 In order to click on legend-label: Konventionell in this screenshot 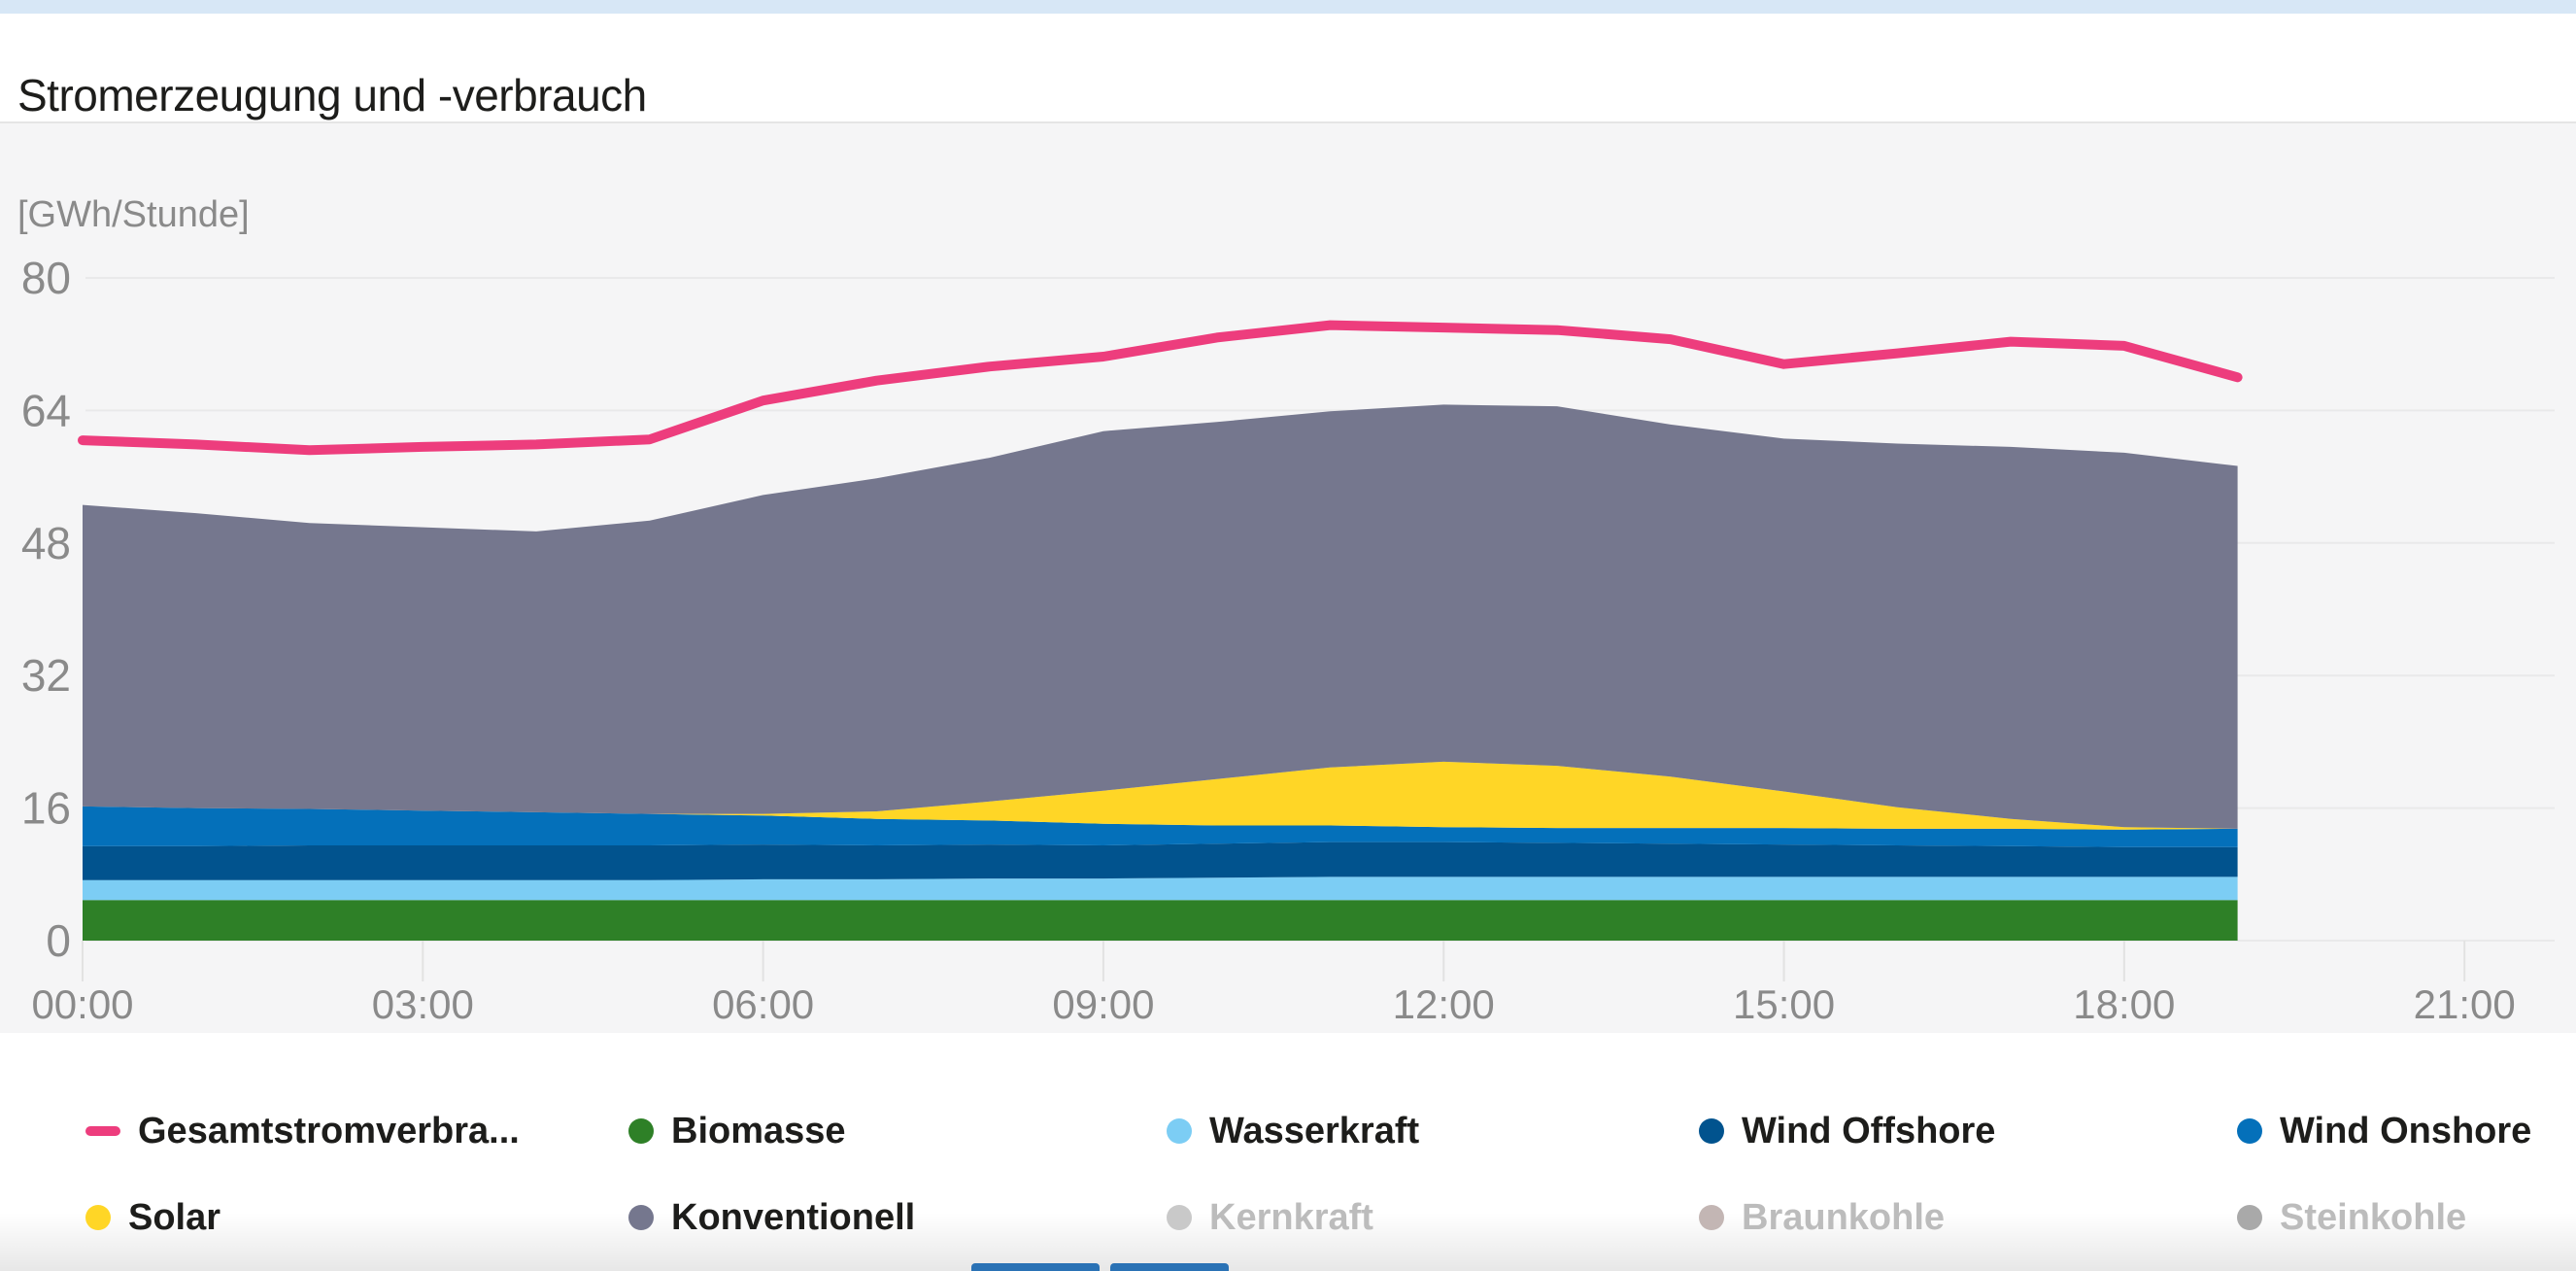, I will do `click(793, 1217)`.